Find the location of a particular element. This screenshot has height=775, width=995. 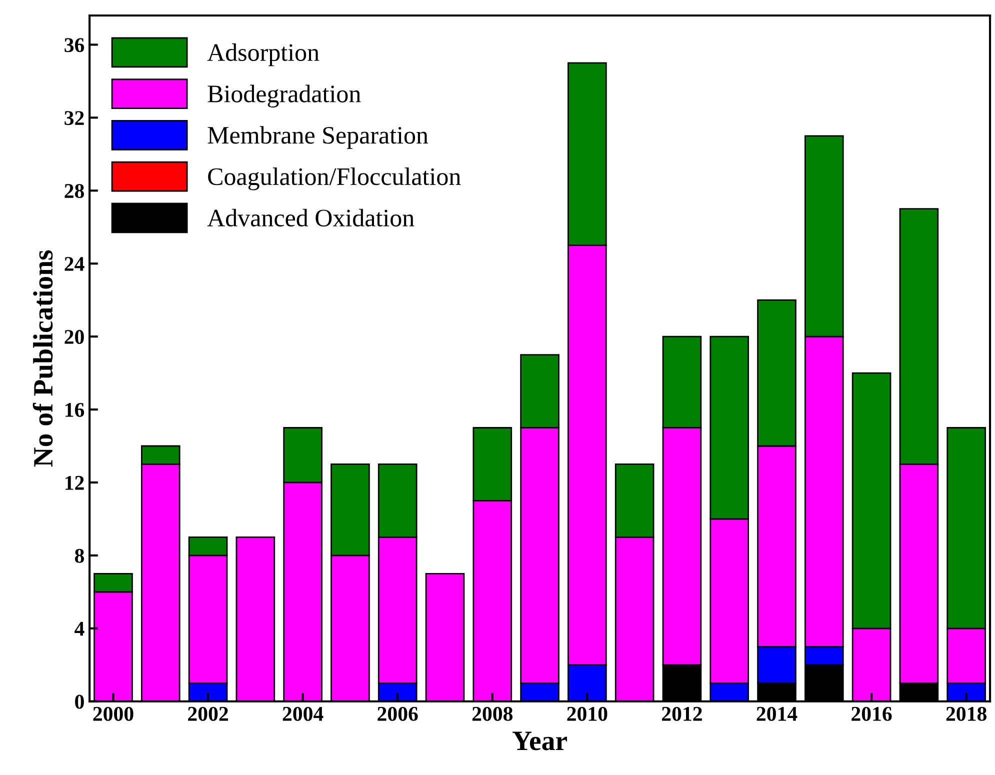

y-tick-label: 8 is located at coordinates (79, 555).